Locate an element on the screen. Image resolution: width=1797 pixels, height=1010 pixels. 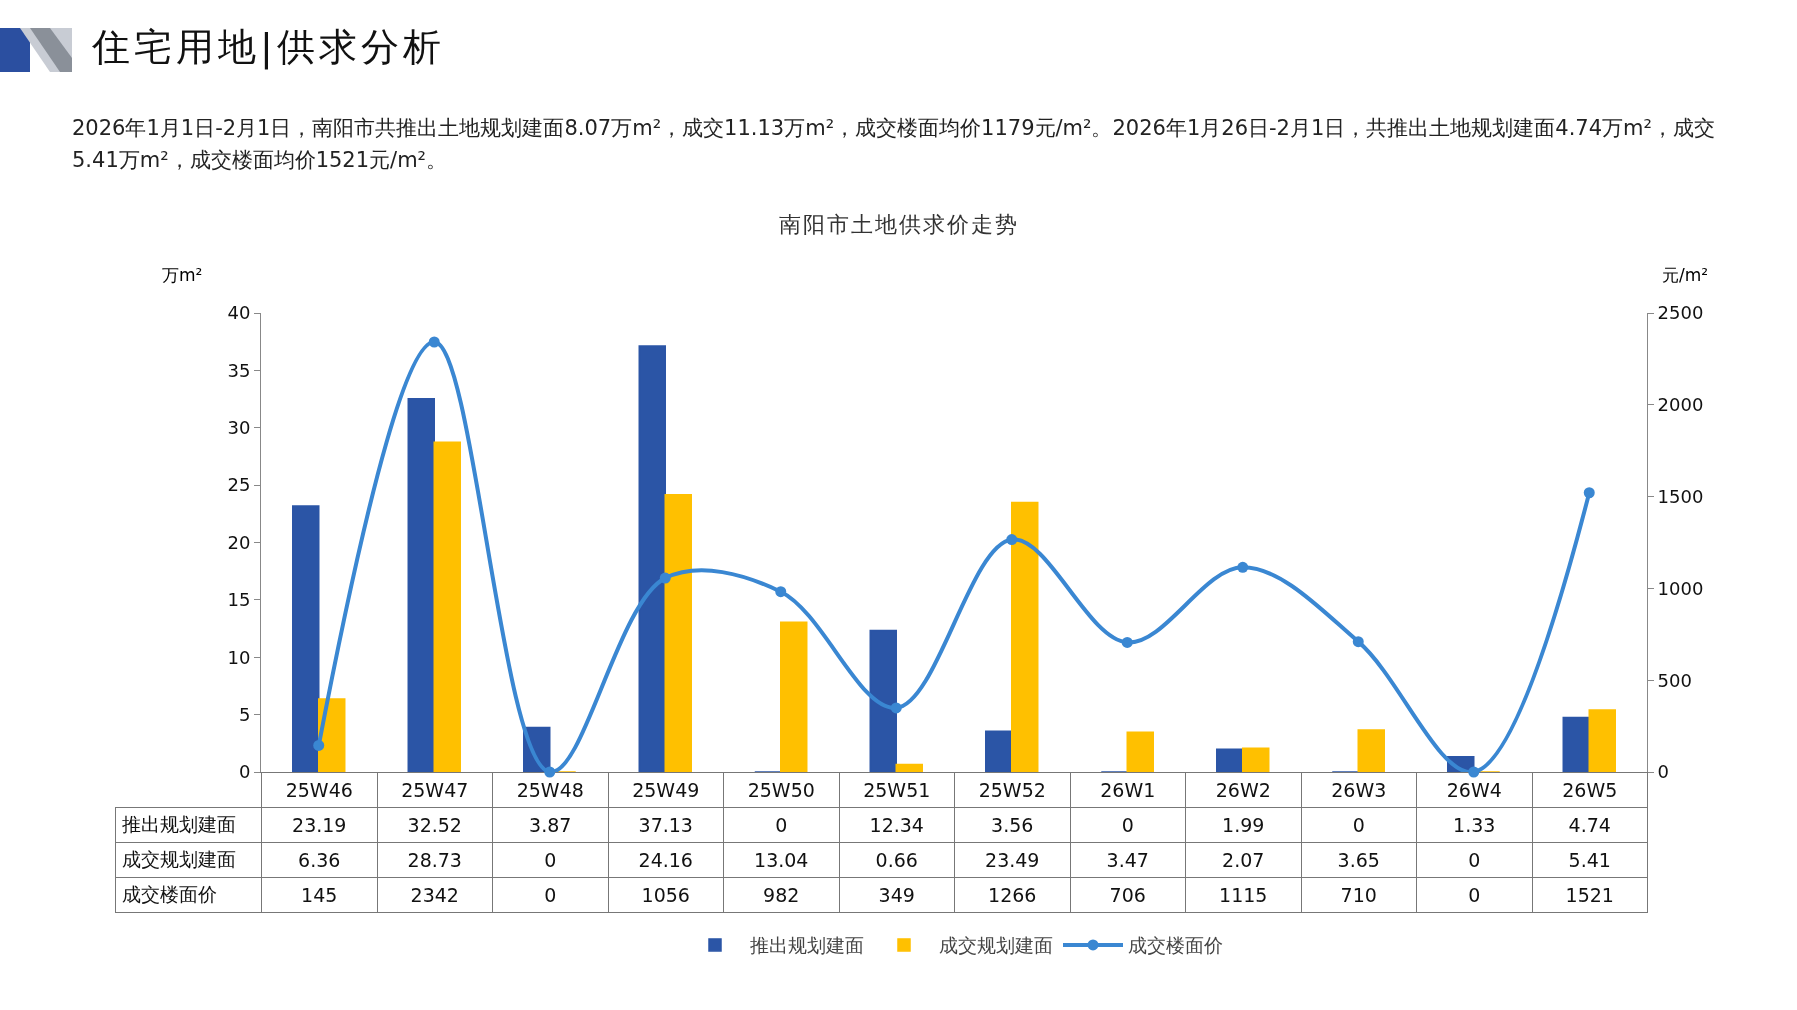
x-tick-label: 25W48 is located at coordinates (550, 790).